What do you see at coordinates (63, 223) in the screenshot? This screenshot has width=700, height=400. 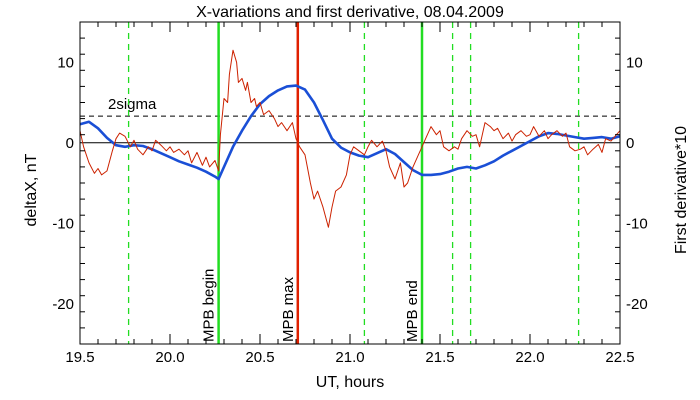 I see `y-tick-label-left: -10` at bounding box center [63, 223].